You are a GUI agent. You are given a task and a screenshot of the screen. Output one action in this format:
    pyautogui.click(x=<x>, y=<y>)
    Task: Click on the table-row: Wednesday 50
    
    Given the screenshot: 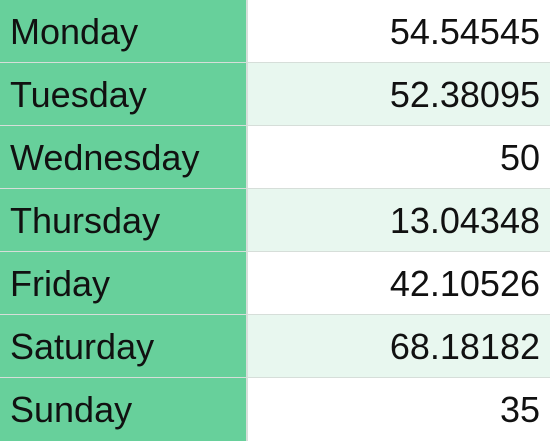 What is the action you would take?
    pyautogui.click(x=275, y=157)
    